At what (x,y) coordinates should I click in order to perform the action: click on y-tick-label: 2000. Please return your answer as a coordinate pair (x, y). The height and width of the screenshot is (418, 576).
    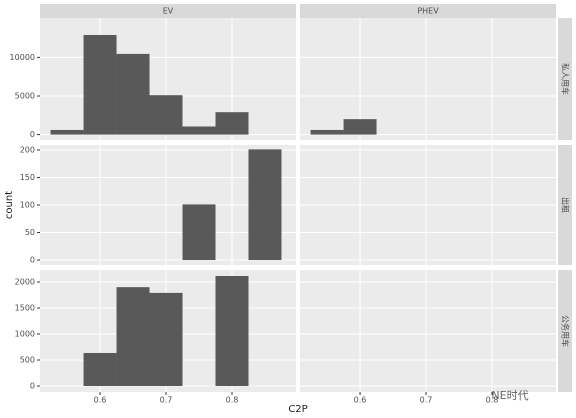
    Looking at the image, I should click on (25, 281).